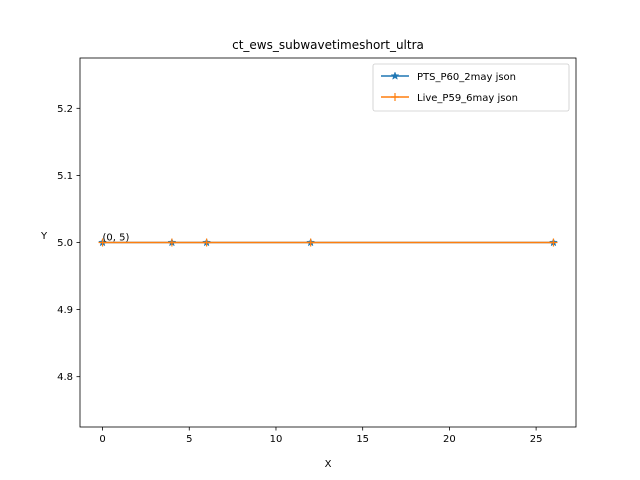  What do you see at coordinates (65, 109) in the screenshot?
I see `y-tick-label: 5.2` at bounding box center [65, 109].